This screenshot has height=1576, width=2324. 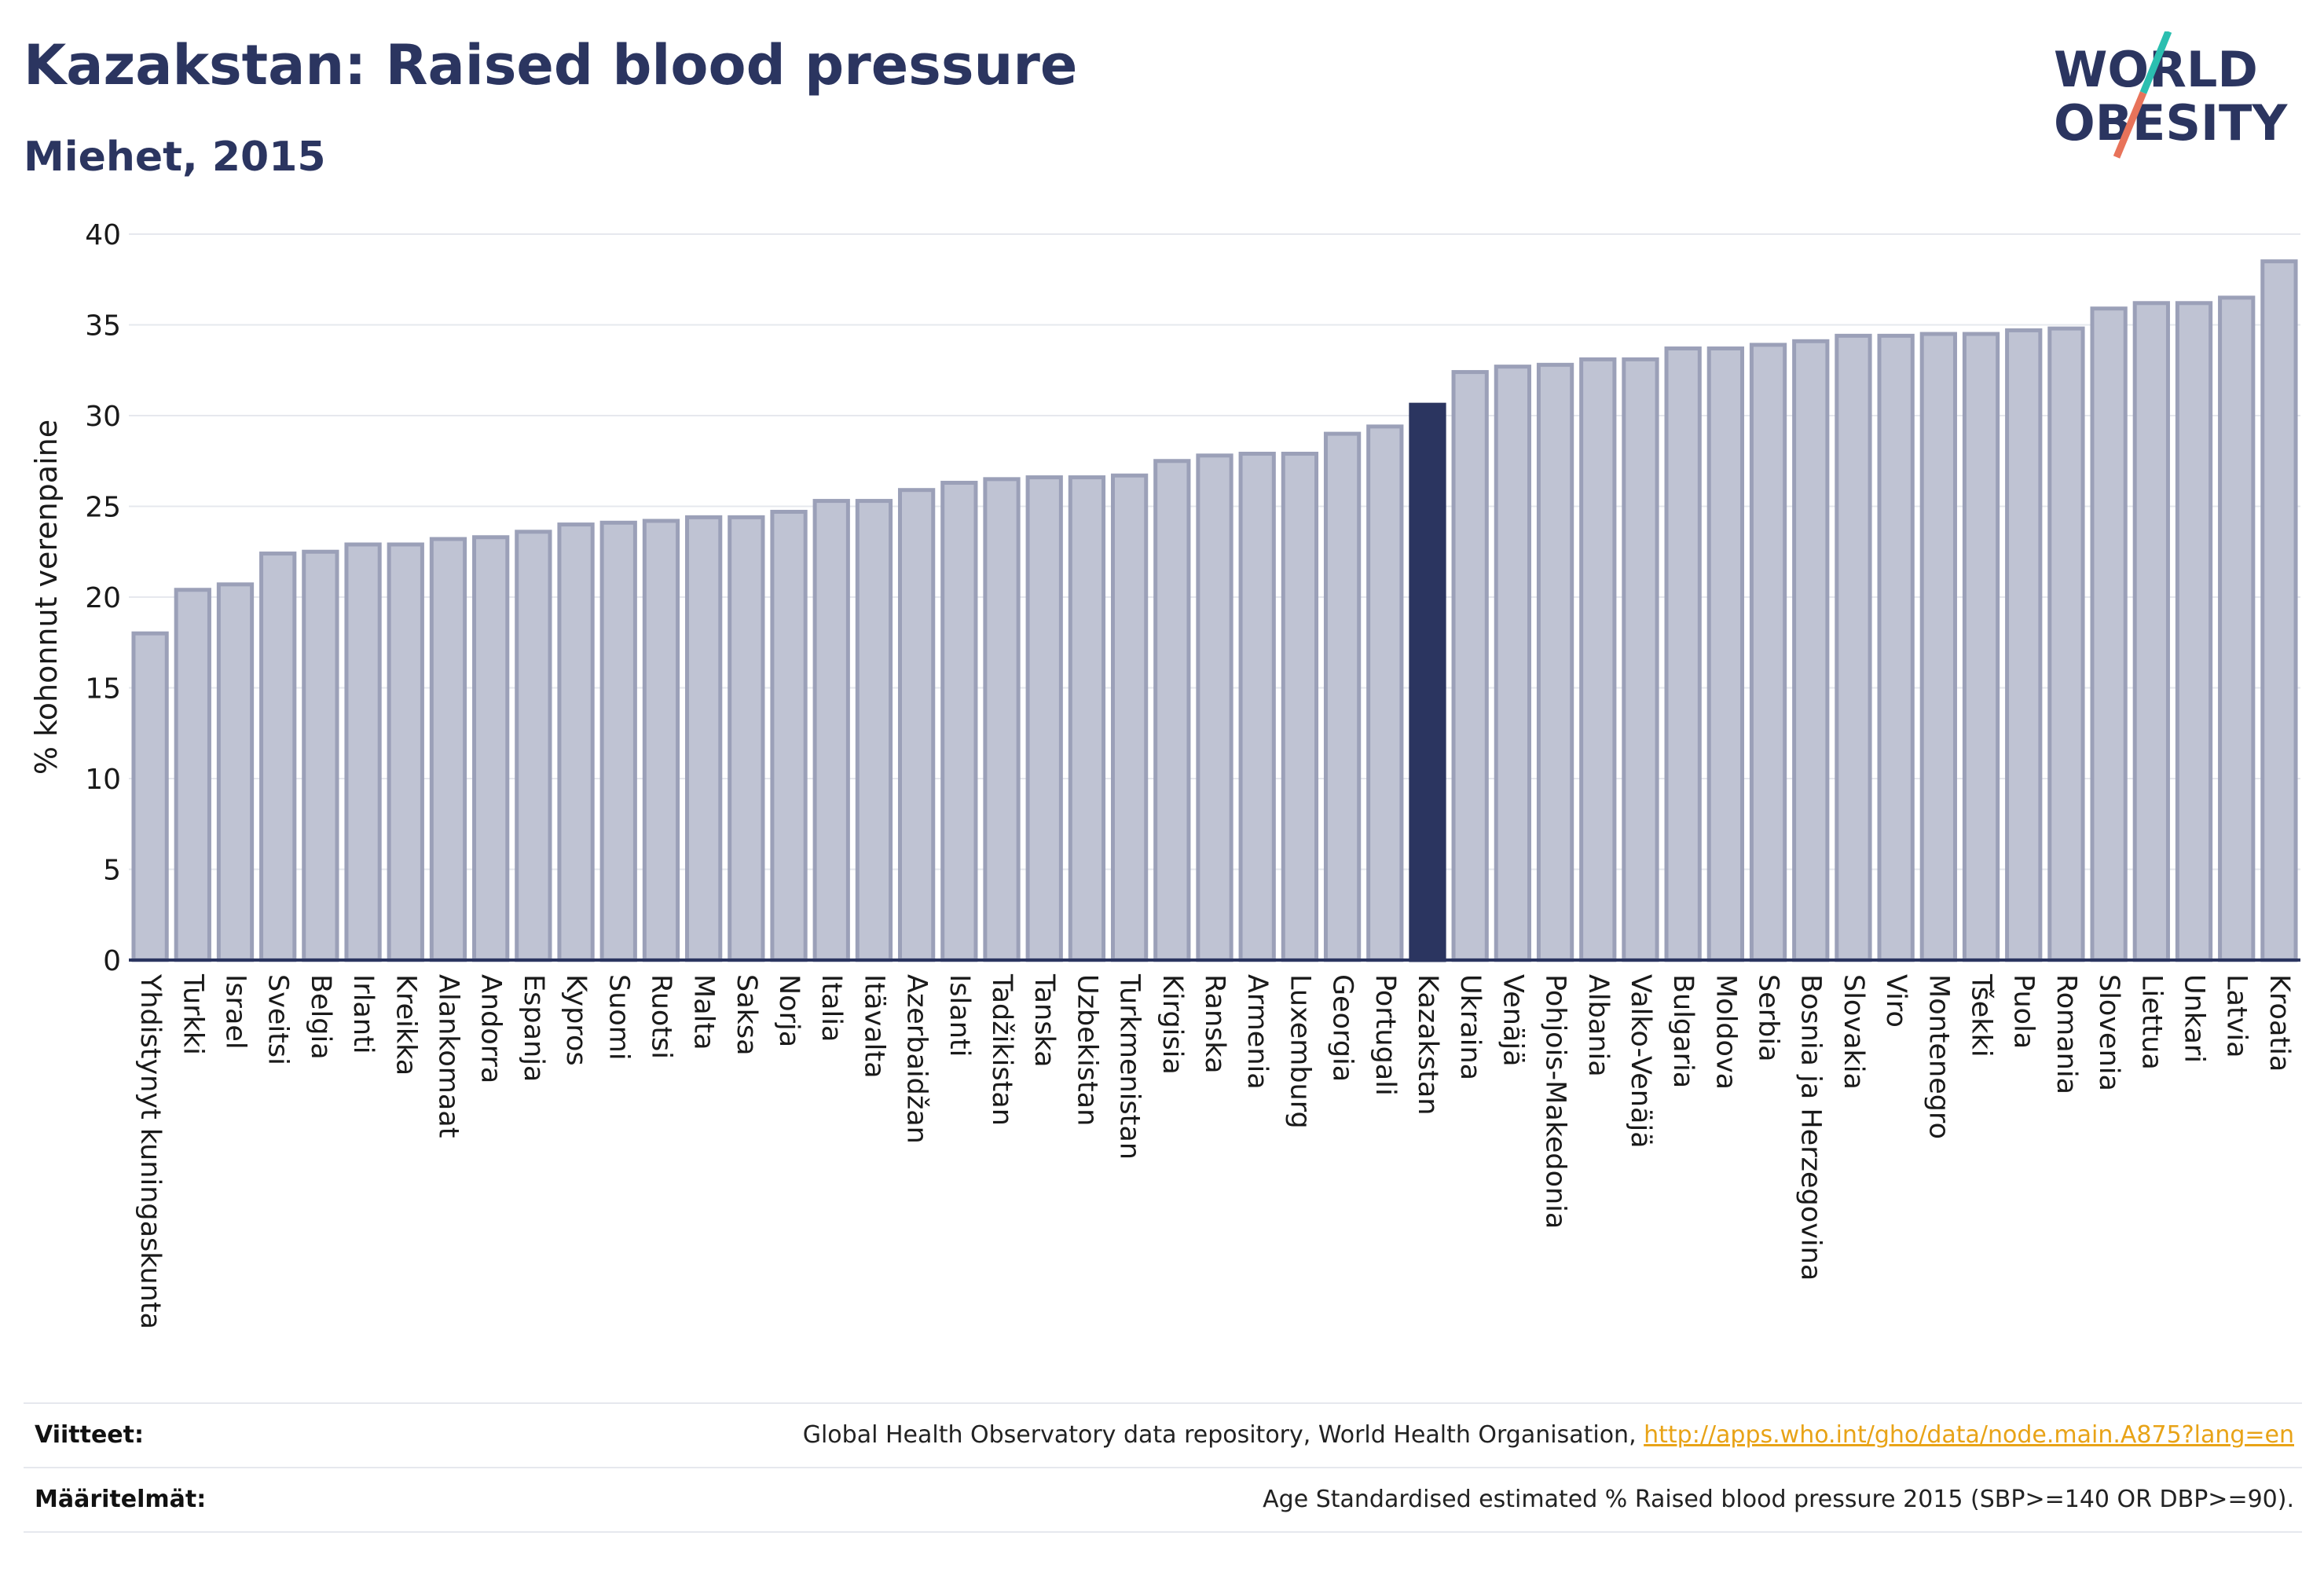 What do you see at coordinates (1385, 1035) in the screenshot?
I see `x-tick-label: Portugali` at bounding box center [1385, 1035].